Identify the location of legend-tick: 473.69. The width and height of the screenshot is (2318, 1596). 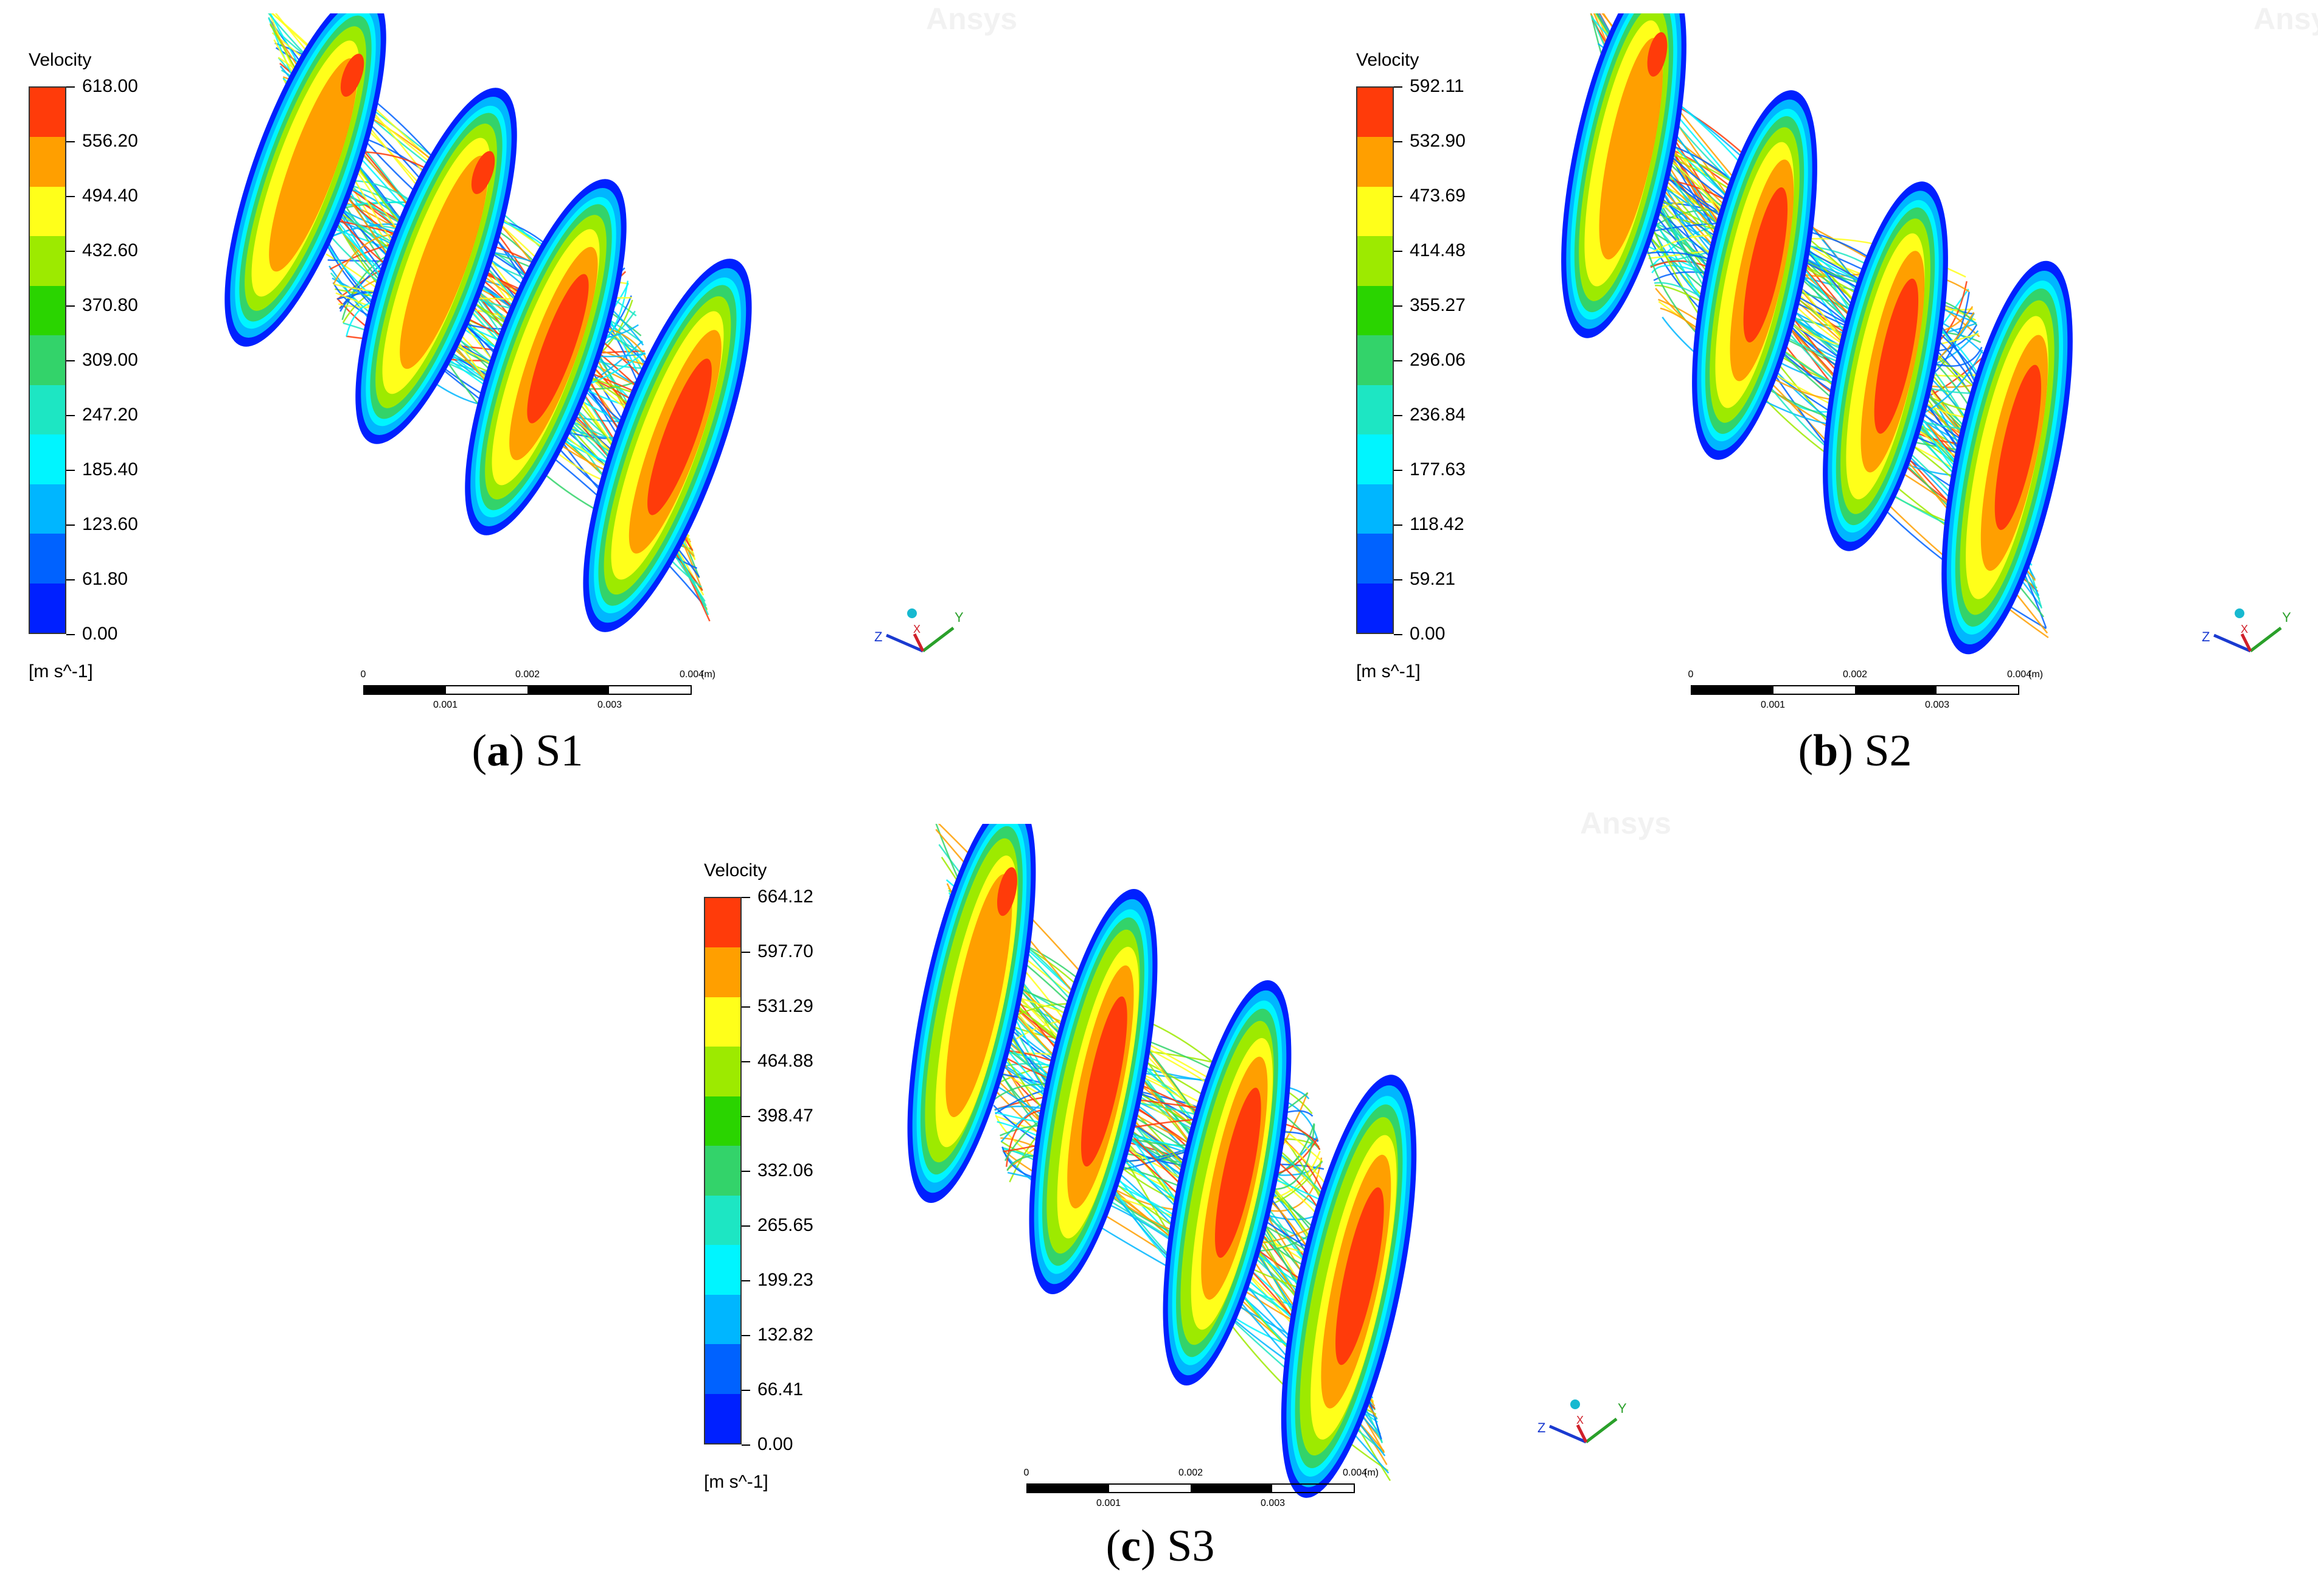
(1430, 196).